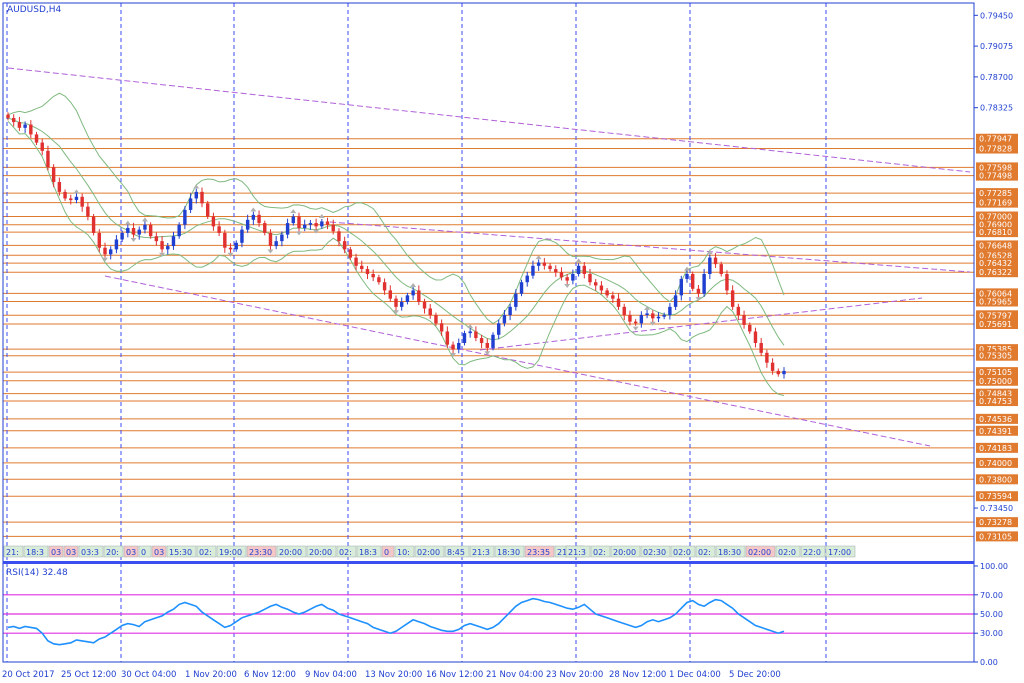  I want to click on price-tick-label: 0.78325, so click(996, 108).